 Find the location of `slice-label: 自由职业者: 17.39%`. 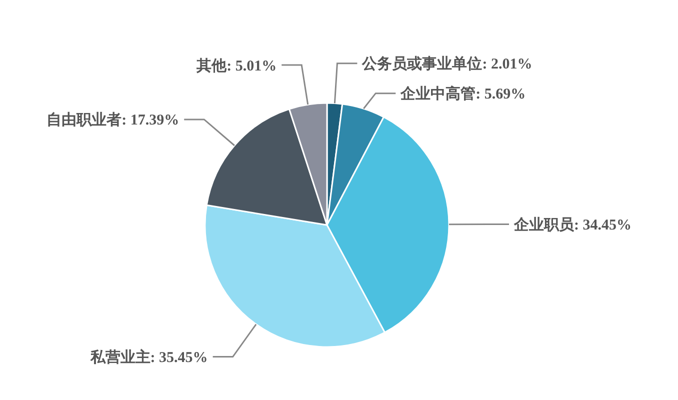

slice-label: 自由职业者: 17.39% is located at coordinates (113, 120).